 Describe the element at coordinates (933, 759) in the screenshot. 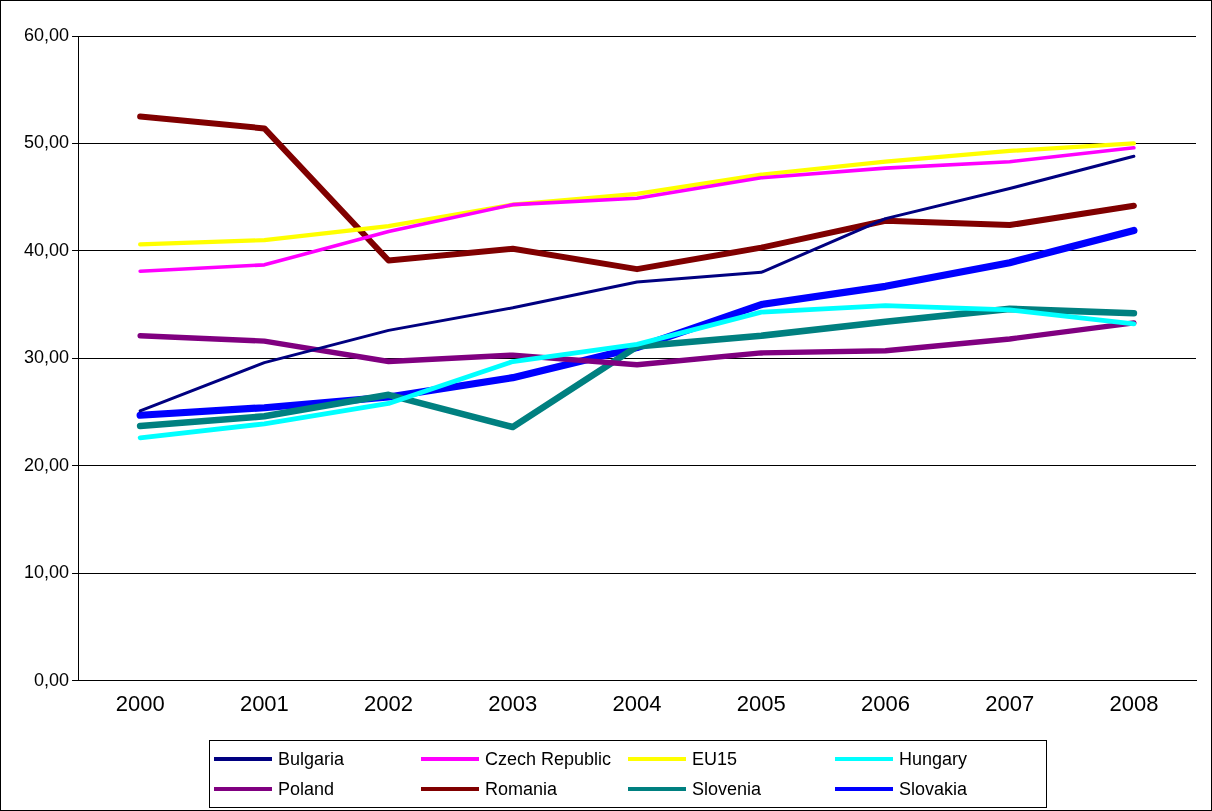

I see `legend-label: Hungary` at that location.